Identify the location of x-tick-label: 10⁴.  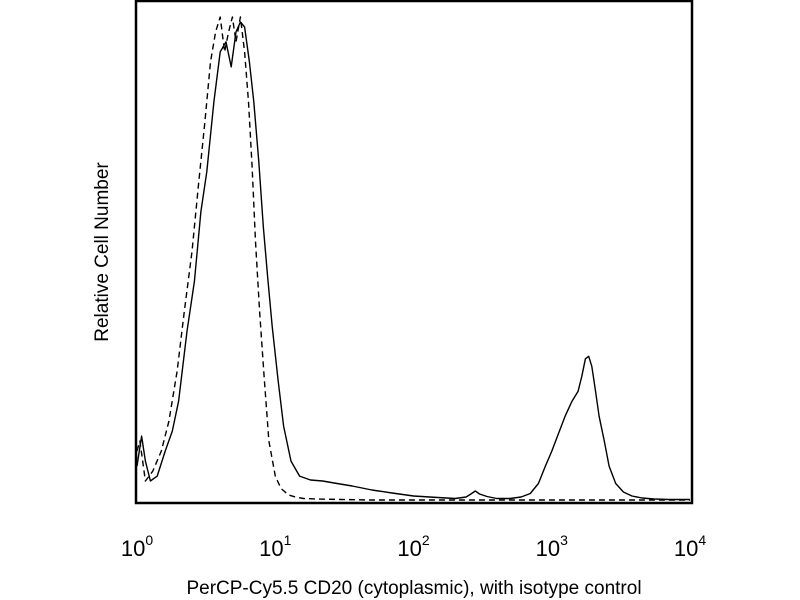
(690, 546).